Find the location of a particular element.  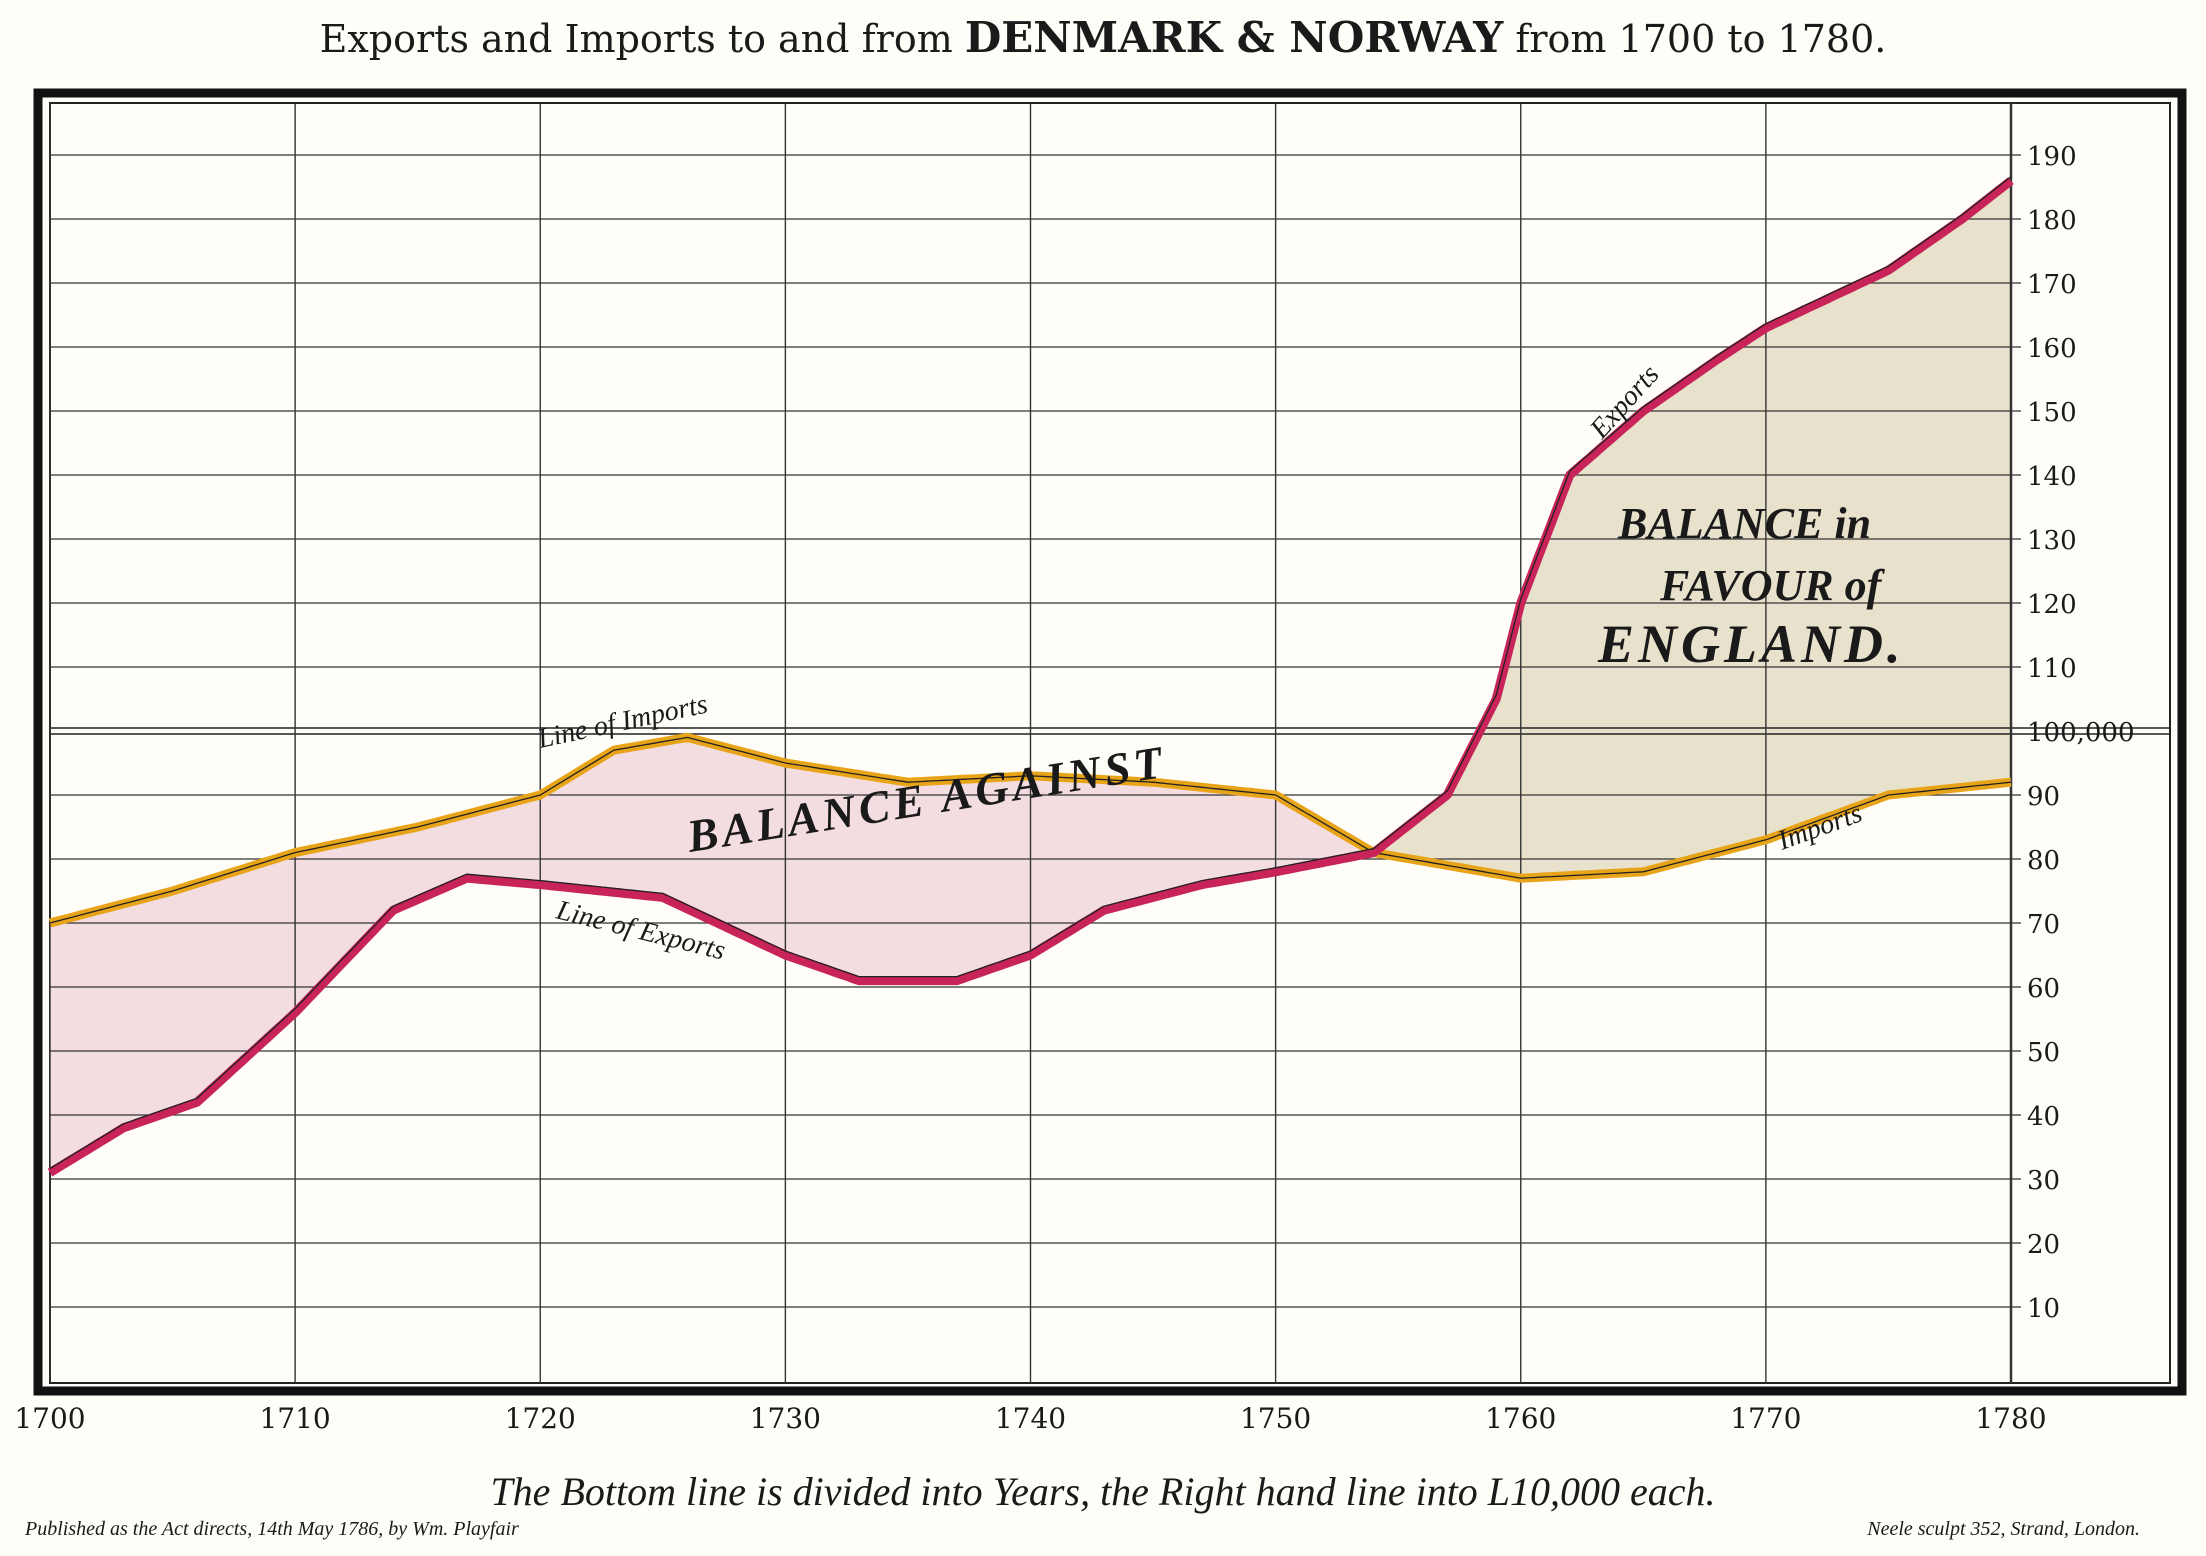

y-tick-label: 190 is located at coordinates (2052, 157).